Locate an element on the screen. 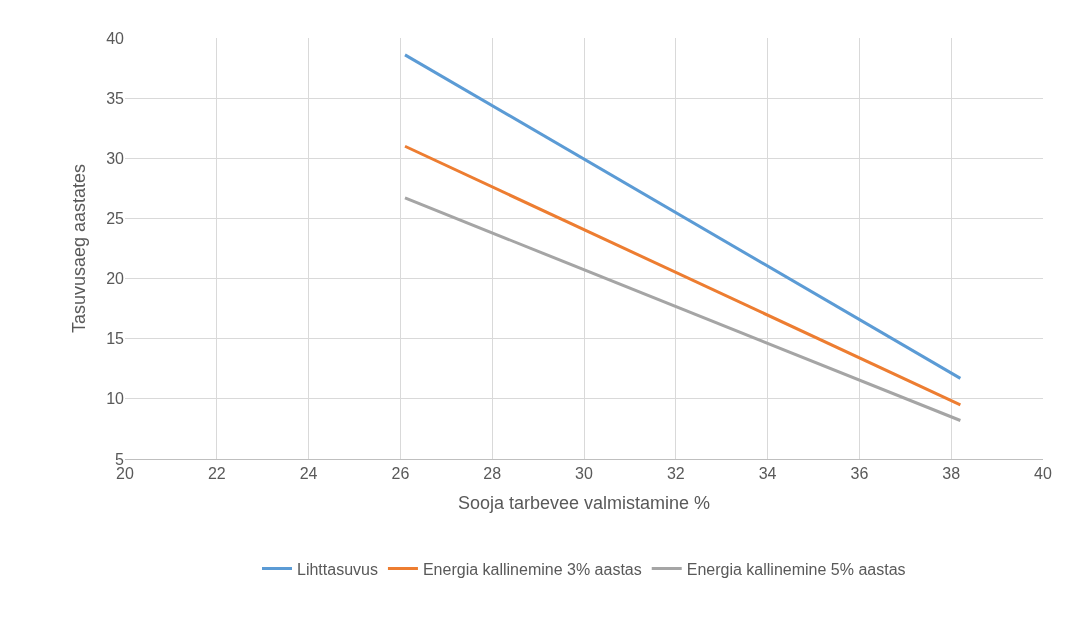 The height and width of the screenshot is (632, 1070). legend-label: Energia kallinemine 3% aastas is located at coordinates (532, 569).